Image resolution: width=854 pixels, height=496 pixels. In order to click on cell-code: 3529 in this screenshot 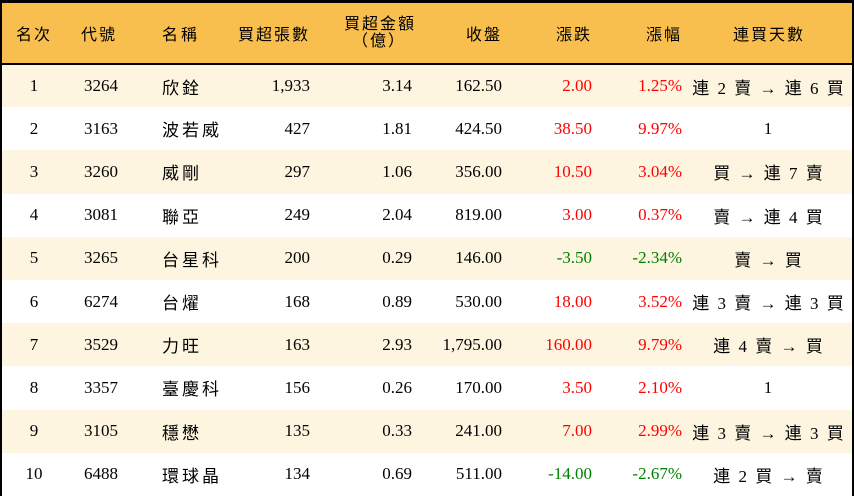, I will do `click(101, 344)`.